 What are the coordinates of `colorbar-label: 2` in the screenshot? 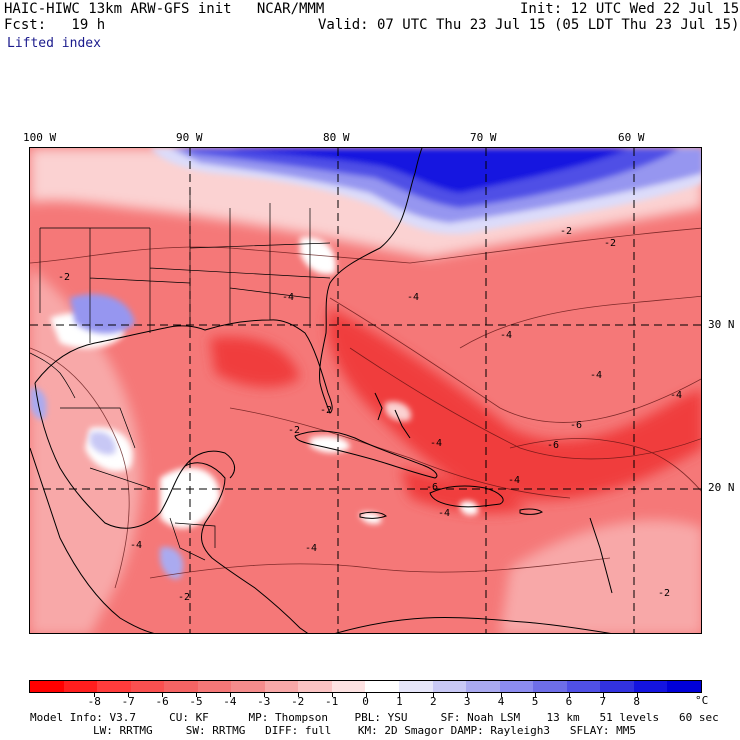 It's located at (433, 701).